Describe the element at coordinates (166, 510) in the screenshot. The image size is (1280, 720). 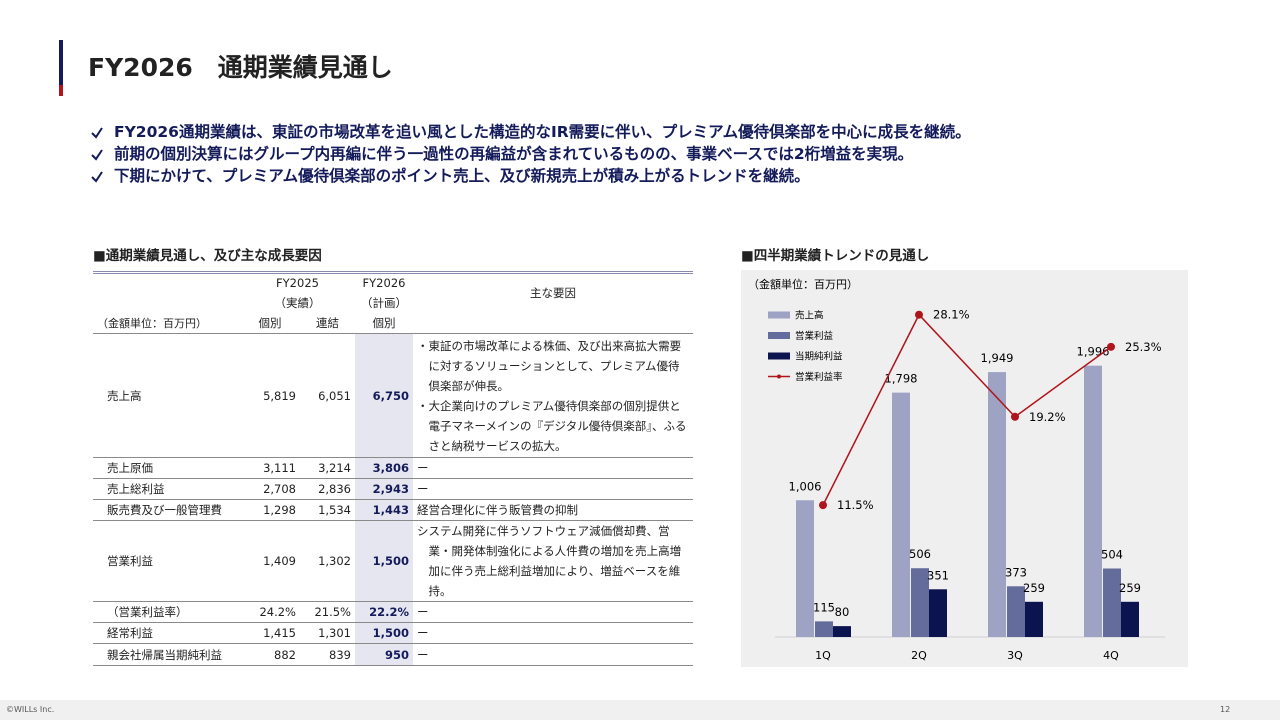
I see `row-label: 販売費及び一般管理費` at that location.